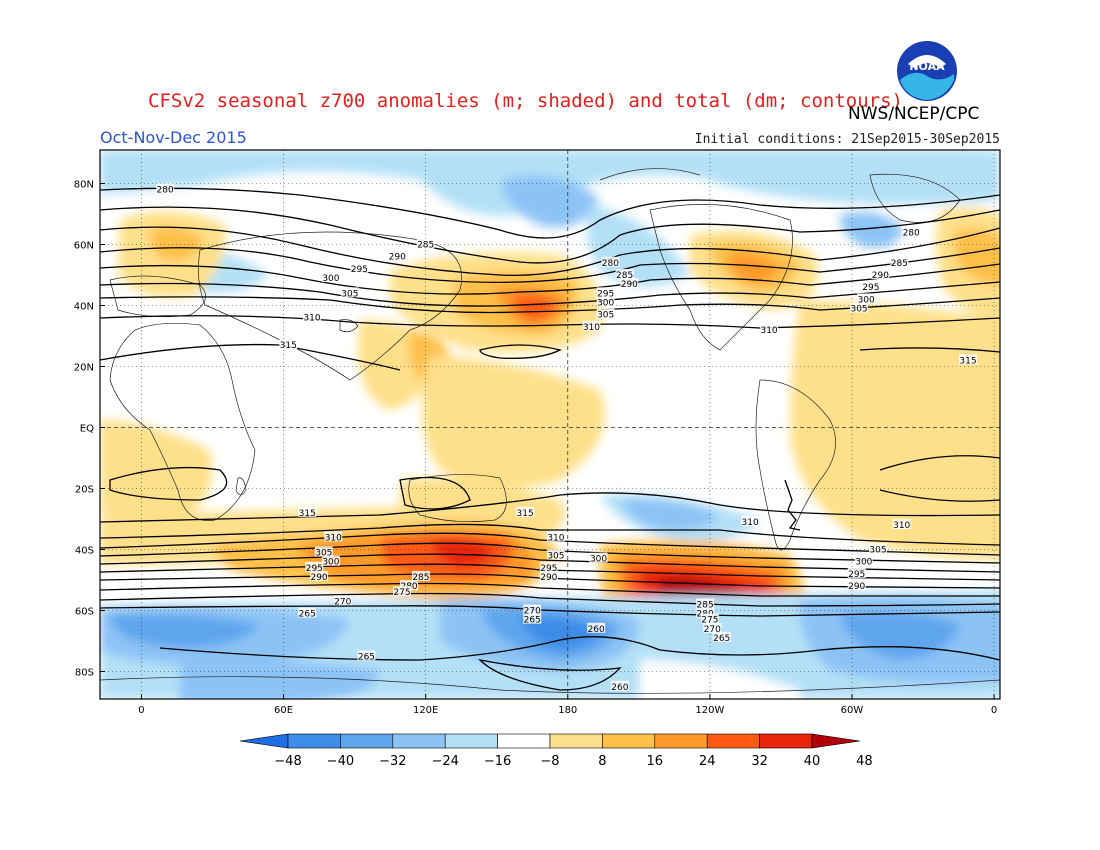 Image resolution: width=1100 pixels, height=850 pixels. I want to click on colorbar-tick-label: −16, so click(497, 761).